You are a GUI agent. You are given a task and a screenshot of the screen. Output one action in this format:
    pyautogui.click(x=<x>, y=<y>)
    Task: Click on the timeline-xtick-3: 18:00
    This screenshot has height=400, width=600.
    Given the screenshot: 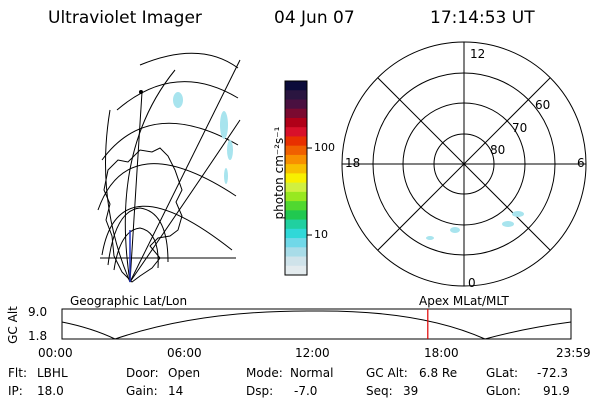 What is the action you would take?
    pyautogui.click(x=441, y=353)
    